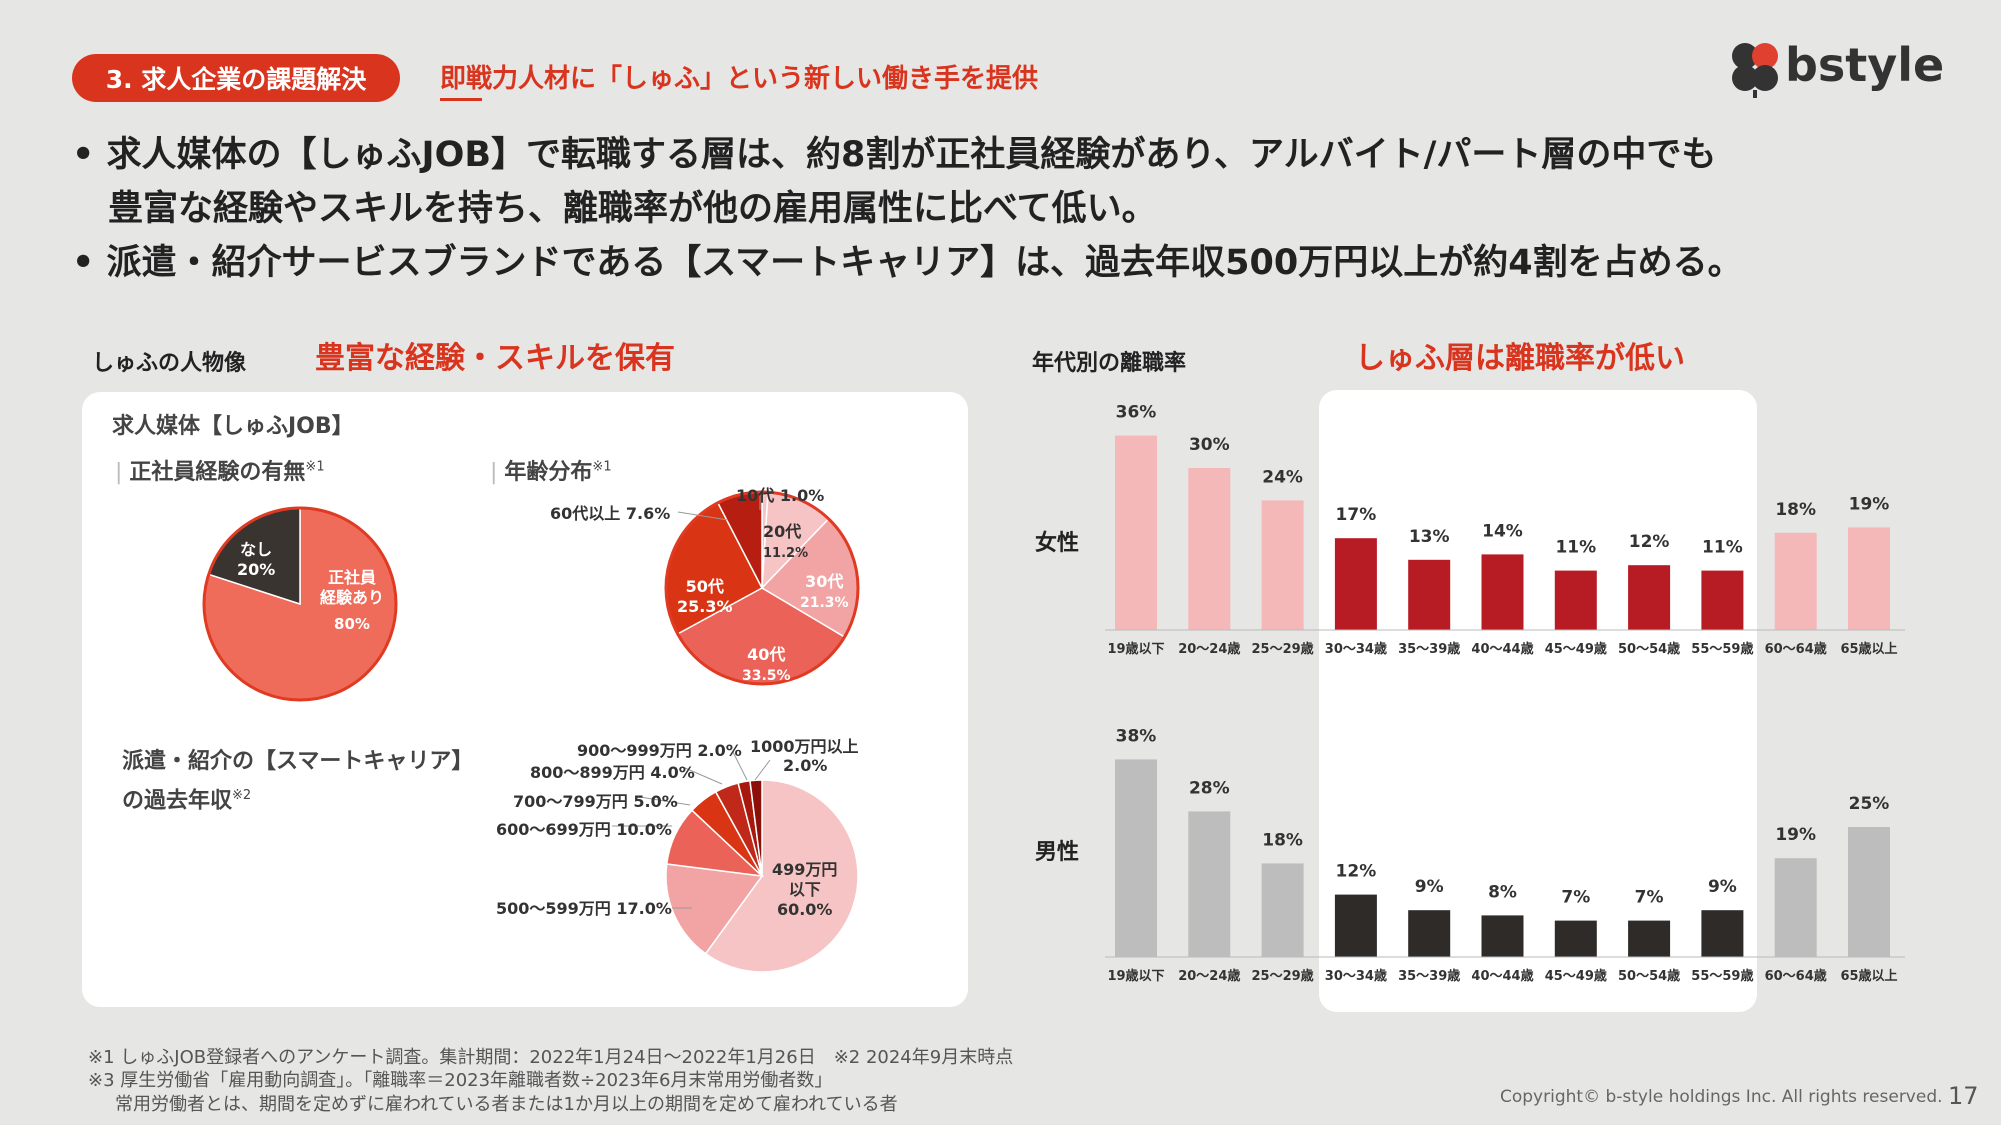 The image size is (2001, 1125). I want to click on female-value-label-9: 18%, so click(1795, 510).